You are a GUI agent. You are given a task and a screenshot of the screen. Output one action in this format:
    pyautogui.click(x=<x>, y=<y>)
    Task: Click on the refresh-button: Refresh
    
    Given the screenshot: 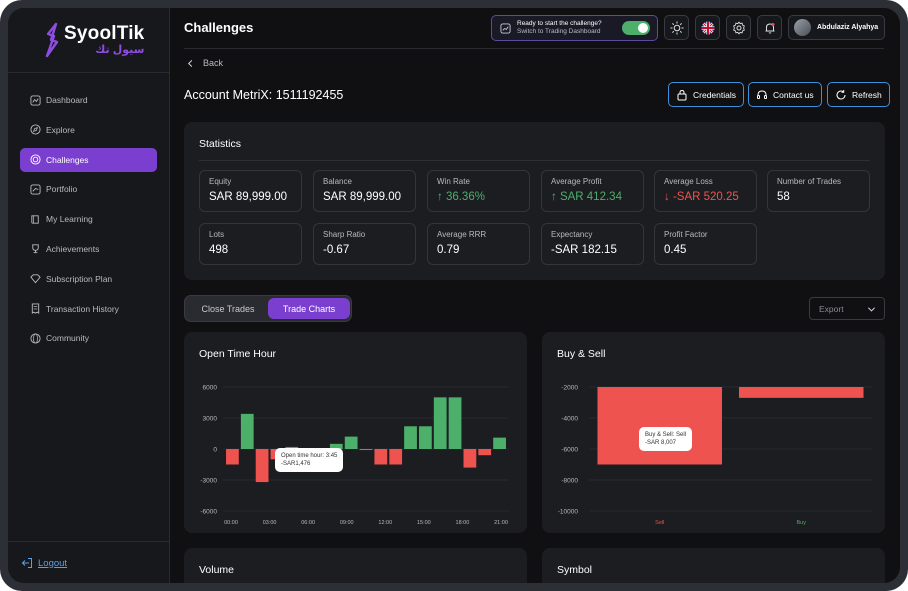 What is the action you would take?
    pyautogui.click(x=858, y=94)
    